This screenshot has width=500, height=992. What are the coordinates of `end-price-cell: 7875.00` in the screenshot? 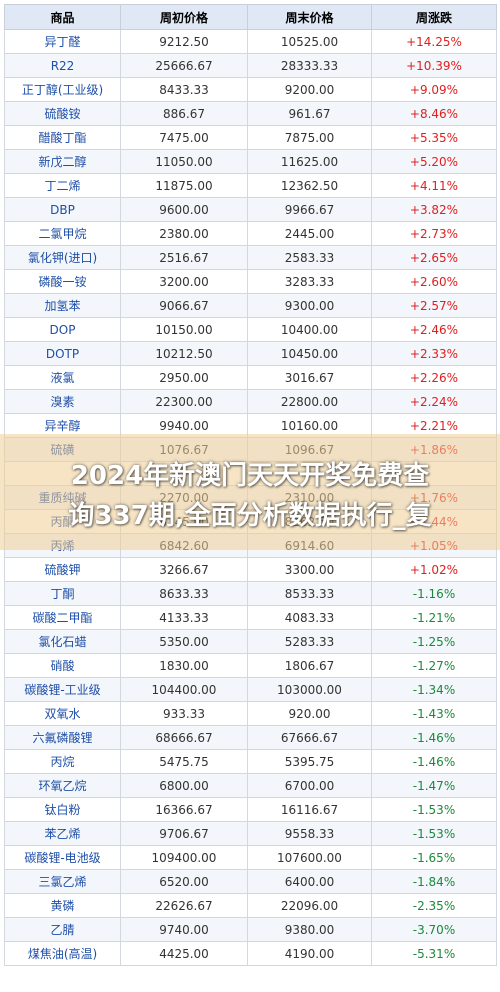 It's located at (309, 137).